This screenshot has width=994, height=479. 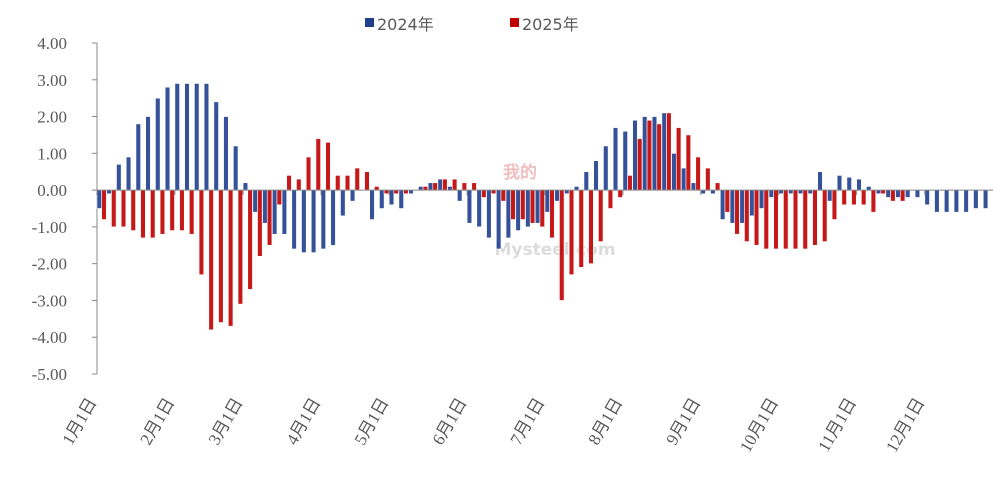 I want to click on legend-swatch, so click(x=514, y=22).